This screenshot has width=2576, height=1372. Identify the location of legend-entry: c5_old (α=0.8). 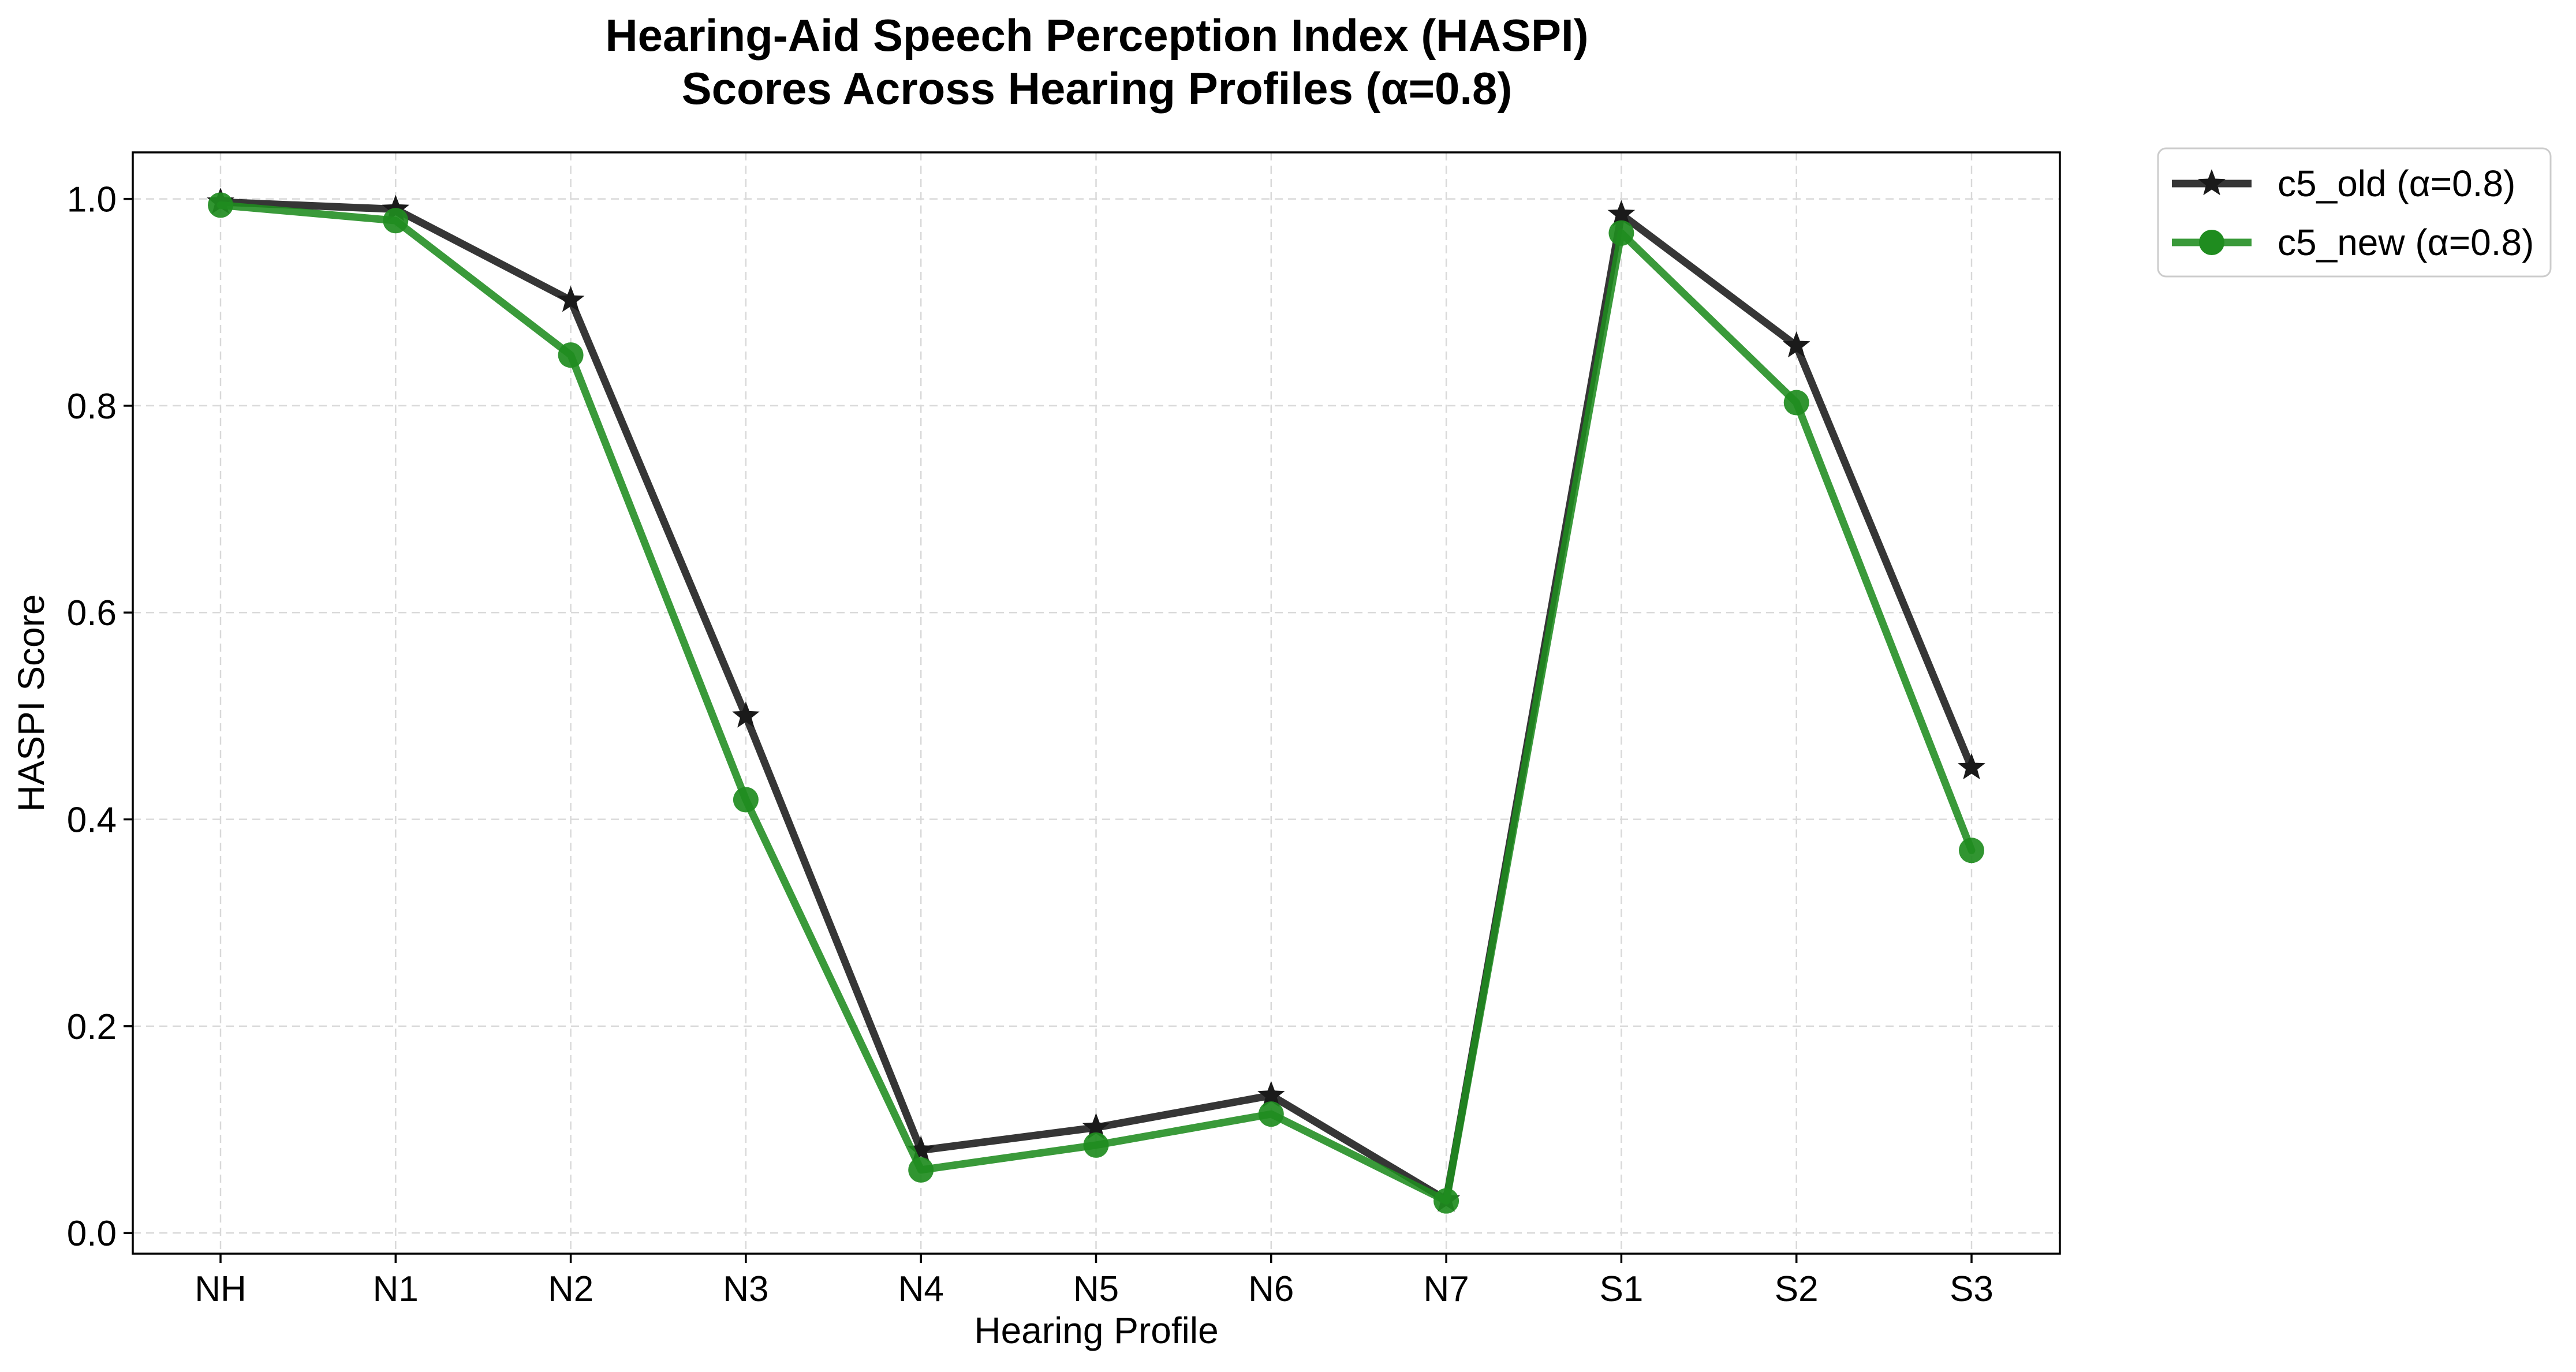
(2343, 183).